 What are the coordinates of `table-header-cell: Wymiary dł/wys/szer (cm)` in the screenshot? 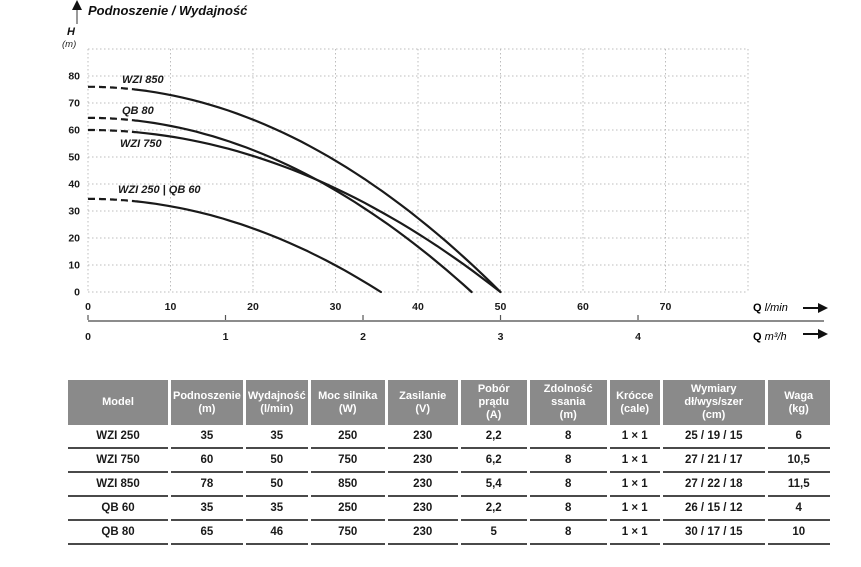 It's located at (713, 402).